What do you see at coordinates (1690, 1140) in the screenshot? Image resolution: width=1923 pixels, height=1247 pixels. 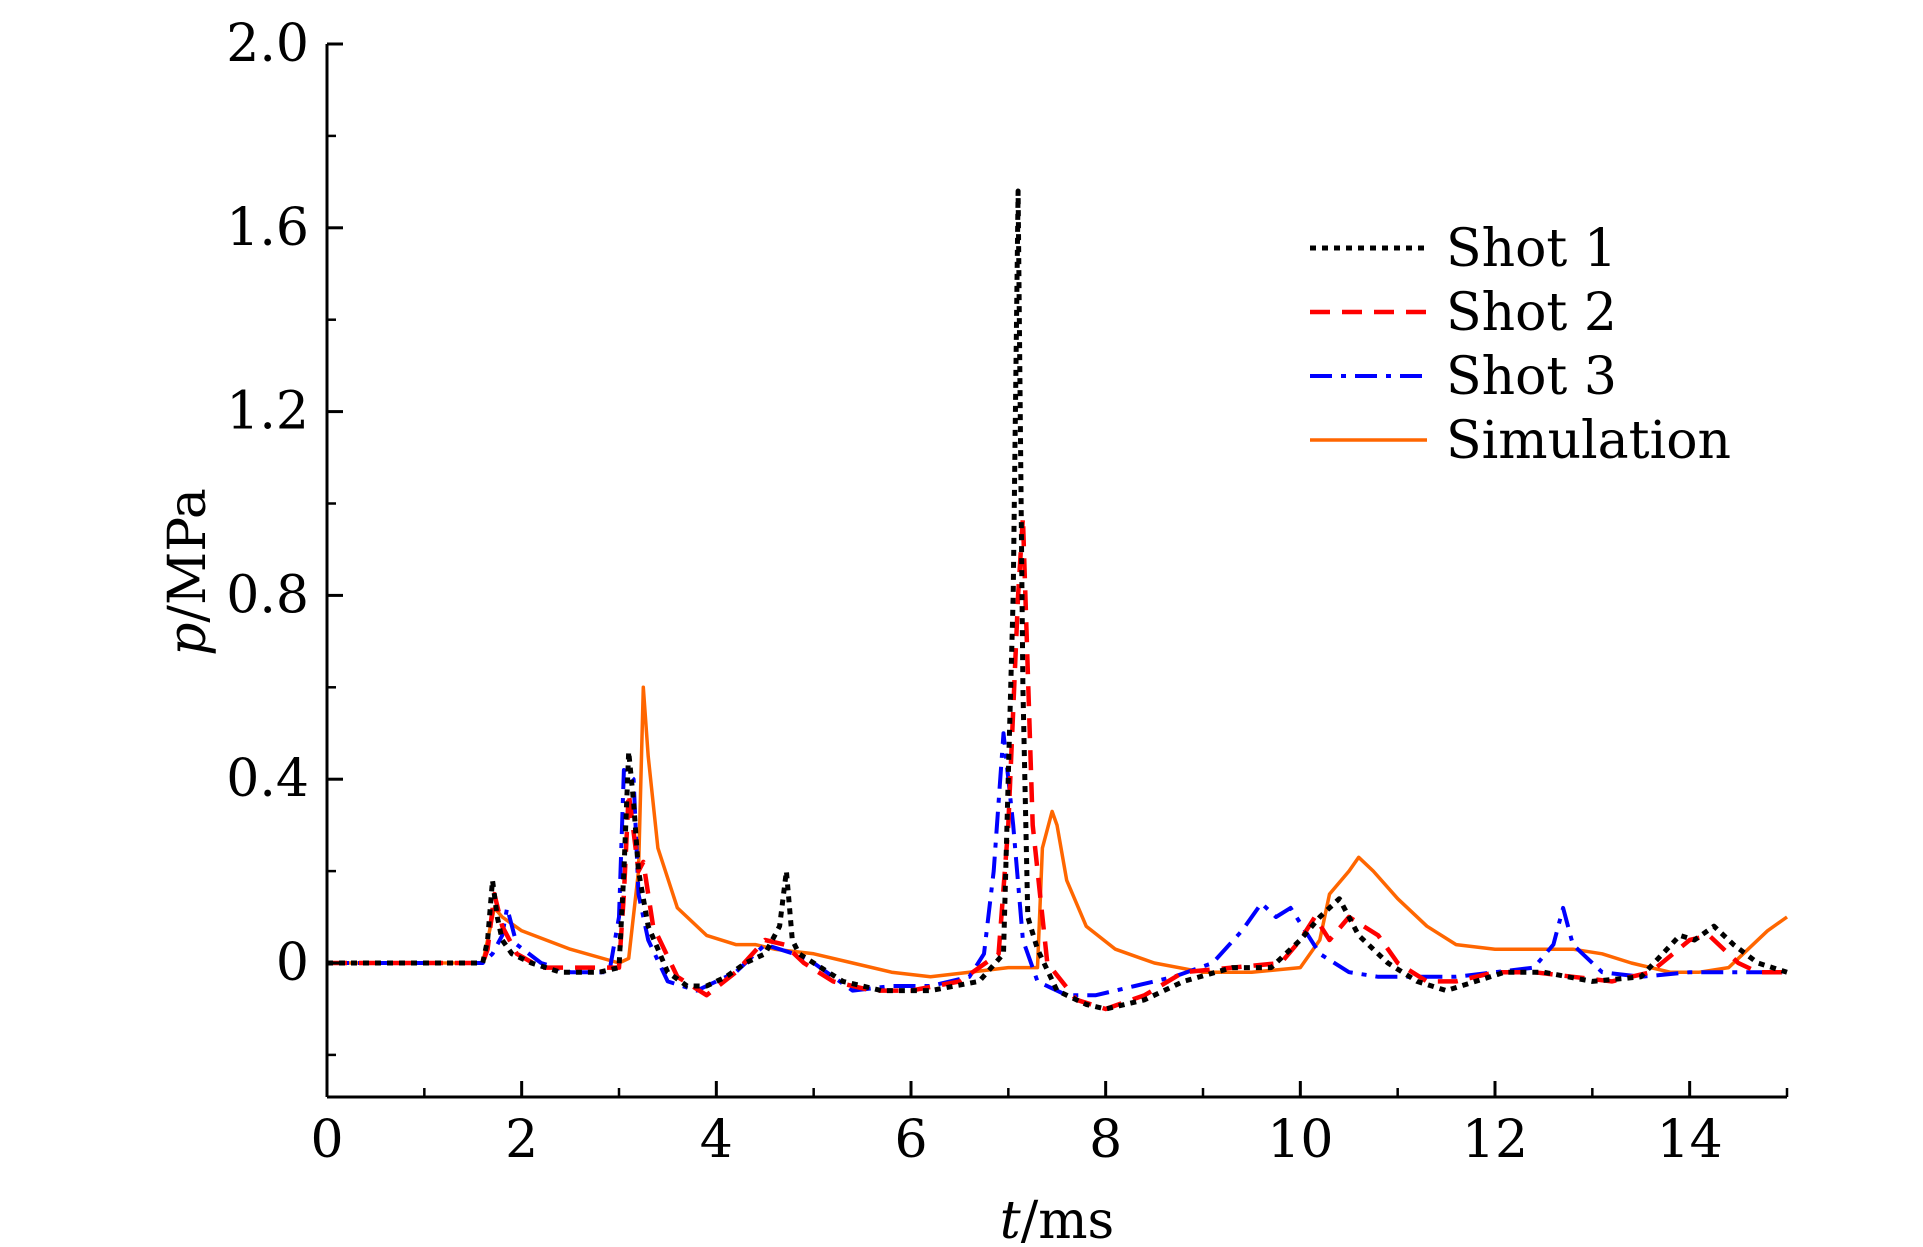 I see `x-tick-label: 14` at bounding box center [1690, 1140].